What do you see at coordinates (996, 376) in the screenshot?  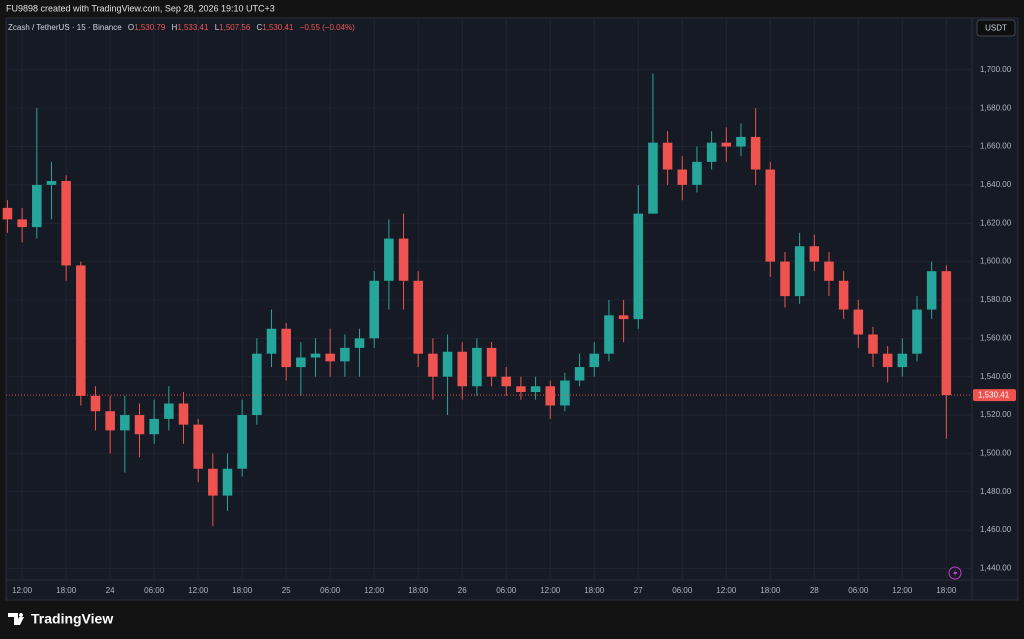 I see `y-tick-label: 1,540.00` at bounding box center [996, 376].